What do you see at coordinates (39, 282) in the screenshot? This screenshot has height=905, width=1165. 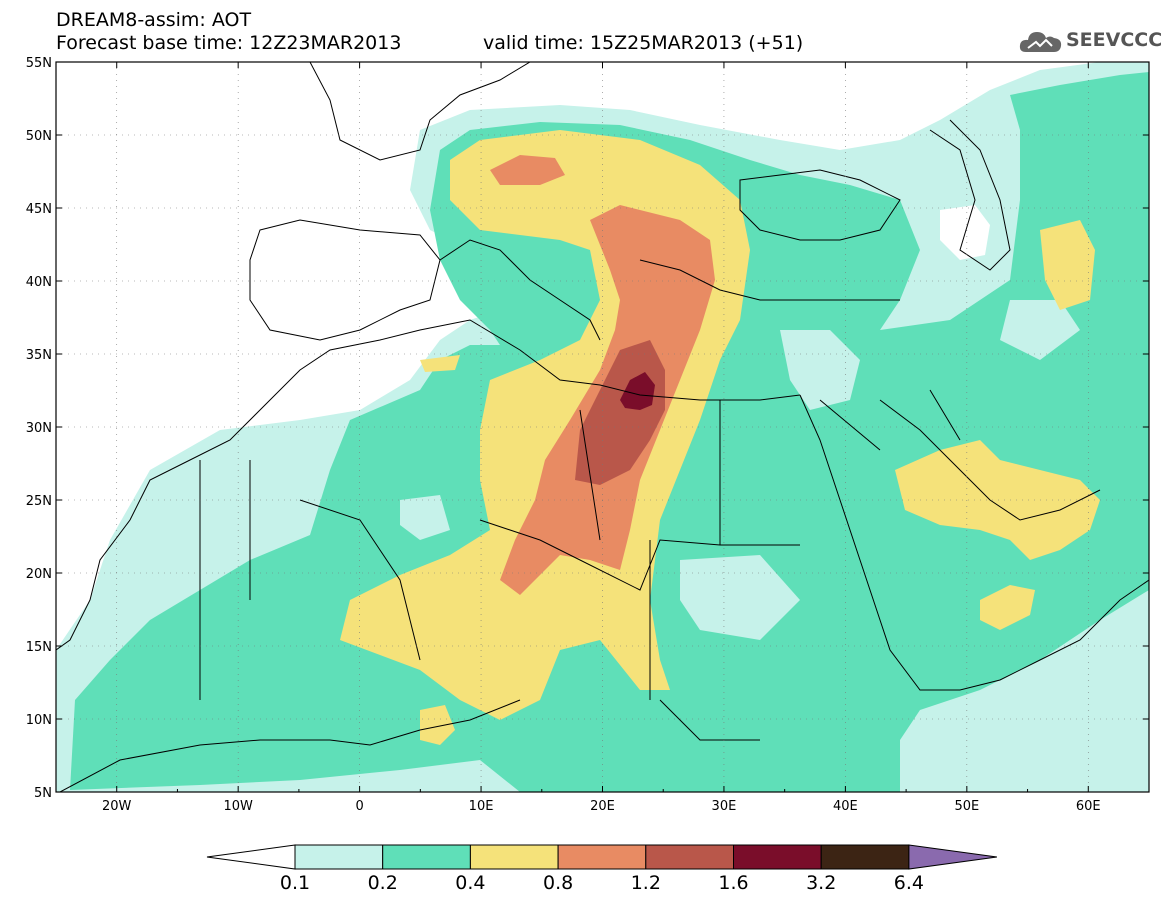 I see `lat-label: 40N` at bounding box center [39, 282].